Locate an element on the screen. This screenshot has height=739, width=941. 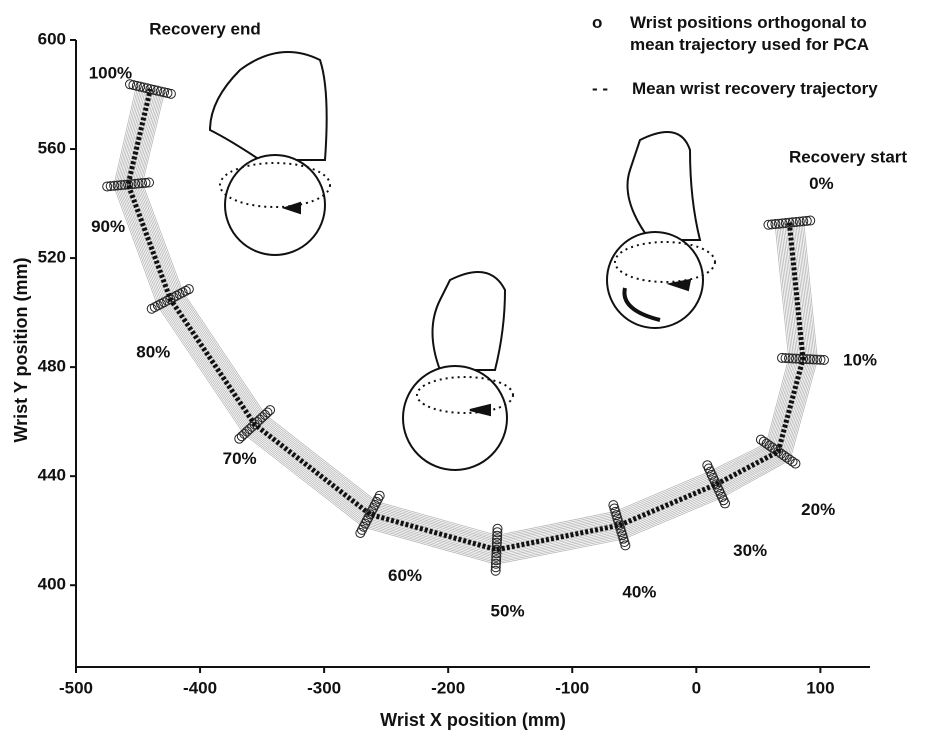
percent-label: 30% is located at coordinates (750, 550).